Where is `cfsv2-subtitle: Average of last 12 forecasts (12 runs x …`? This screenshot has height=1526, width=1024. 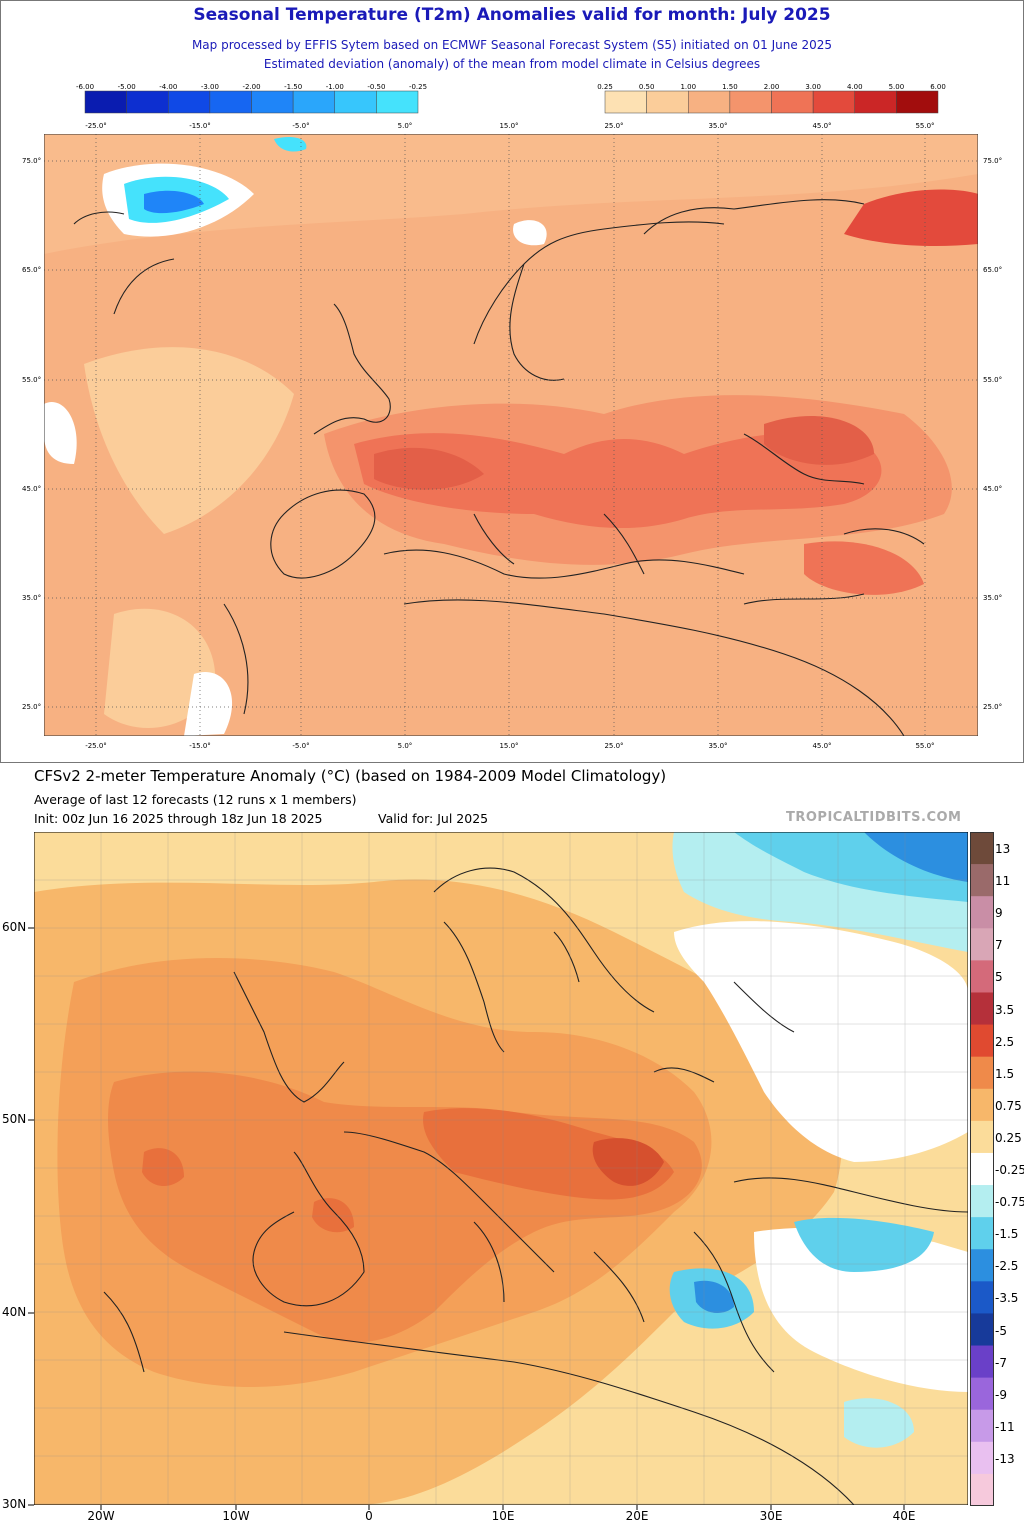 cfsv2-subtitle: Average of last 12 forecasts (12 runs x … is located at coordinates (195, 799).